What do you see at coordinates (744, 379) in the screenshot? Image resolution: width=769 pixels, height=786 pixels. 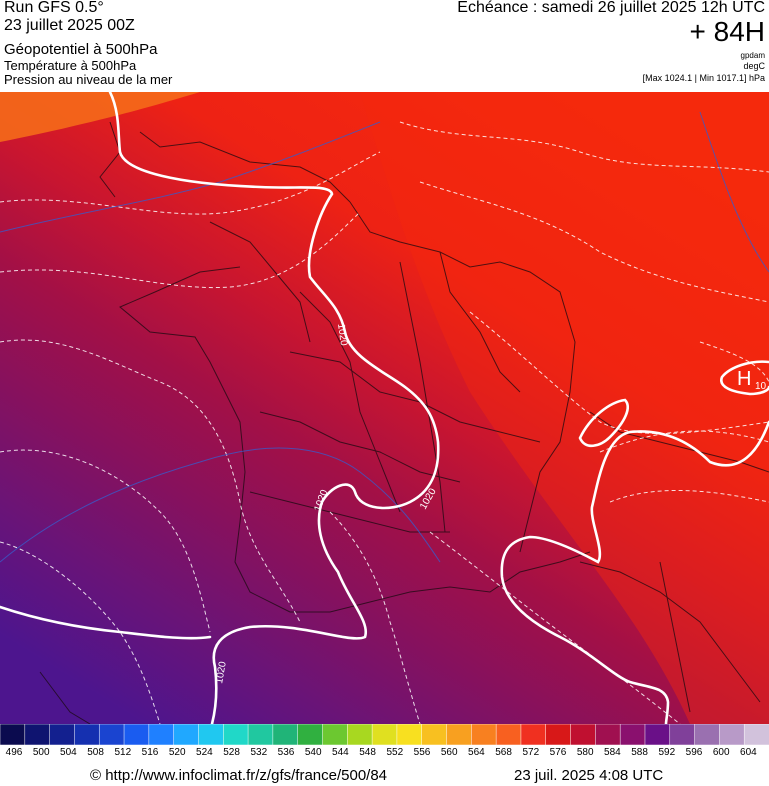 I see `high-pressure-marker: H` at bounding box center [744, 379].